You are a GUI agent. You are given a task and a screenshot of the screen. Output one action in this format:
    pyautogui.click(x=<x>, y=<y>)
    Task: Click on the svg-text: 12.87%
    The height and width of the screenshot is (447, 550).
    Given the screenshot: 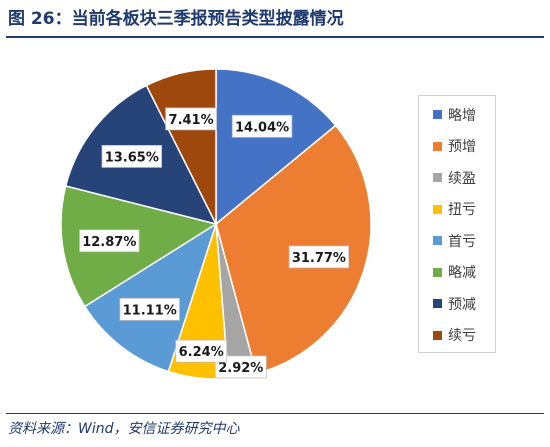 What is the action you would take?
    pyautogui.click(x=109, y=242)
    